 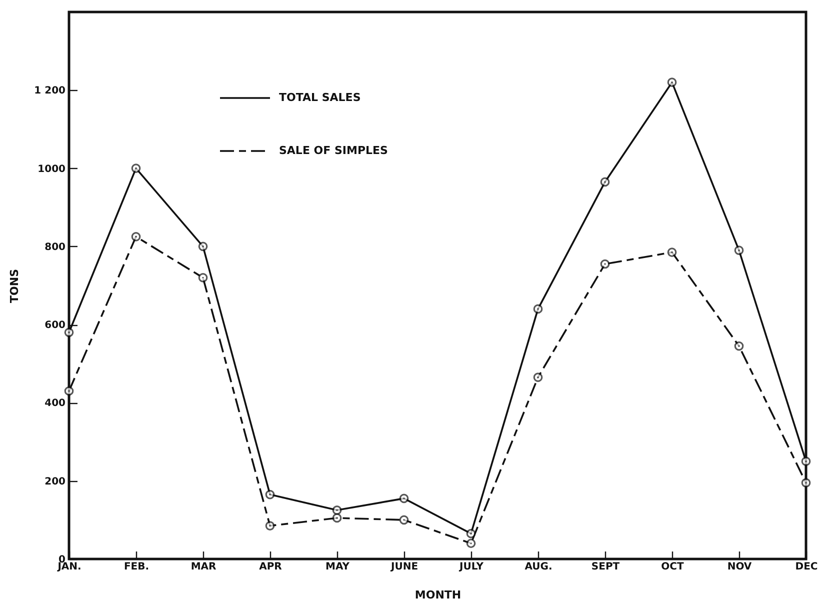 I want to click on x-axis-title: MONTH, so click(x=438, y=595).